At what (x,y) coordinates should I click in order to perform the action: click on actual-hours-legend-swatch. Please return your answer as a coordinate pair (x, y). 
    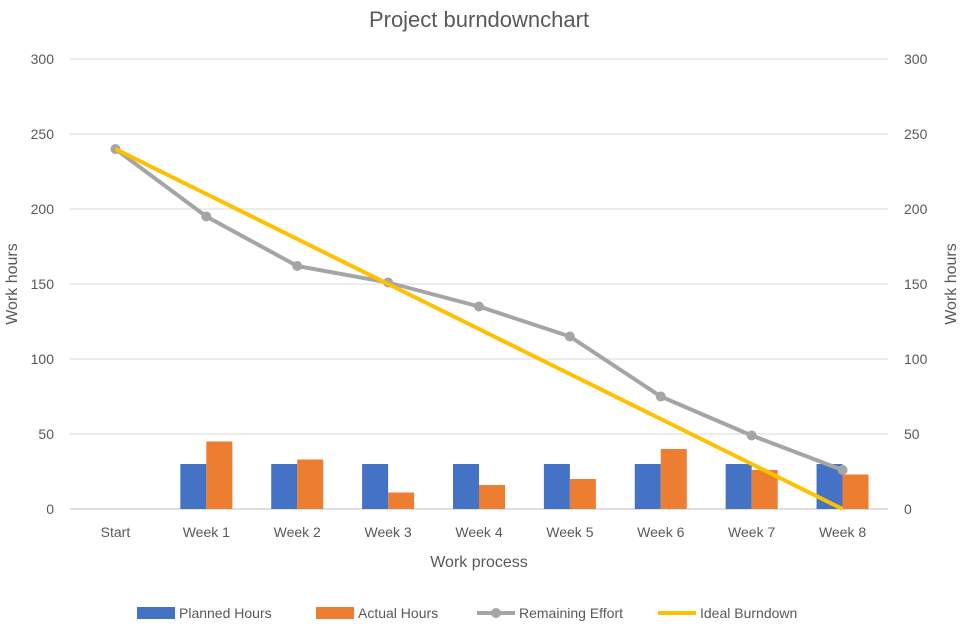
    Looking at the image, I should click on (335, 613).